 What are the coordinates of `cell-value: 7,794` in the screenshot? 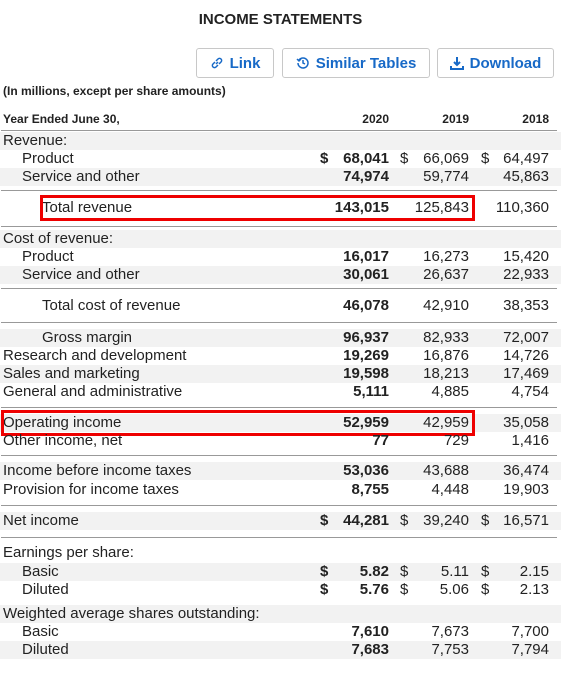 It's located at (530, 649).